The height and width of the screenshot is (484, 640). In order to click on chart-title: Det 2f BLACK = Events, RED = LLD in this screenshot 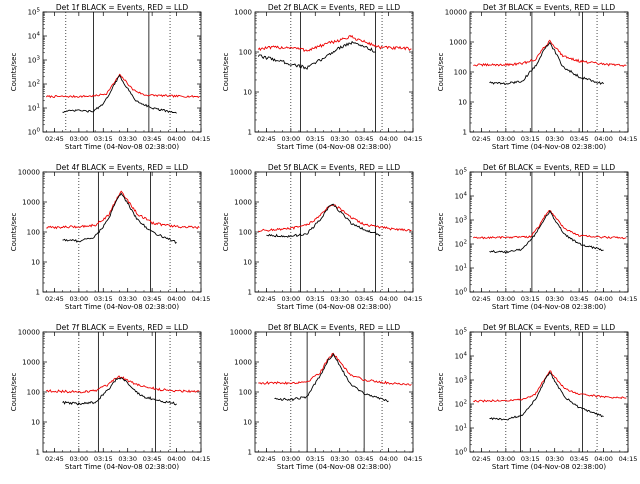, I will do `click(334, 7)`.